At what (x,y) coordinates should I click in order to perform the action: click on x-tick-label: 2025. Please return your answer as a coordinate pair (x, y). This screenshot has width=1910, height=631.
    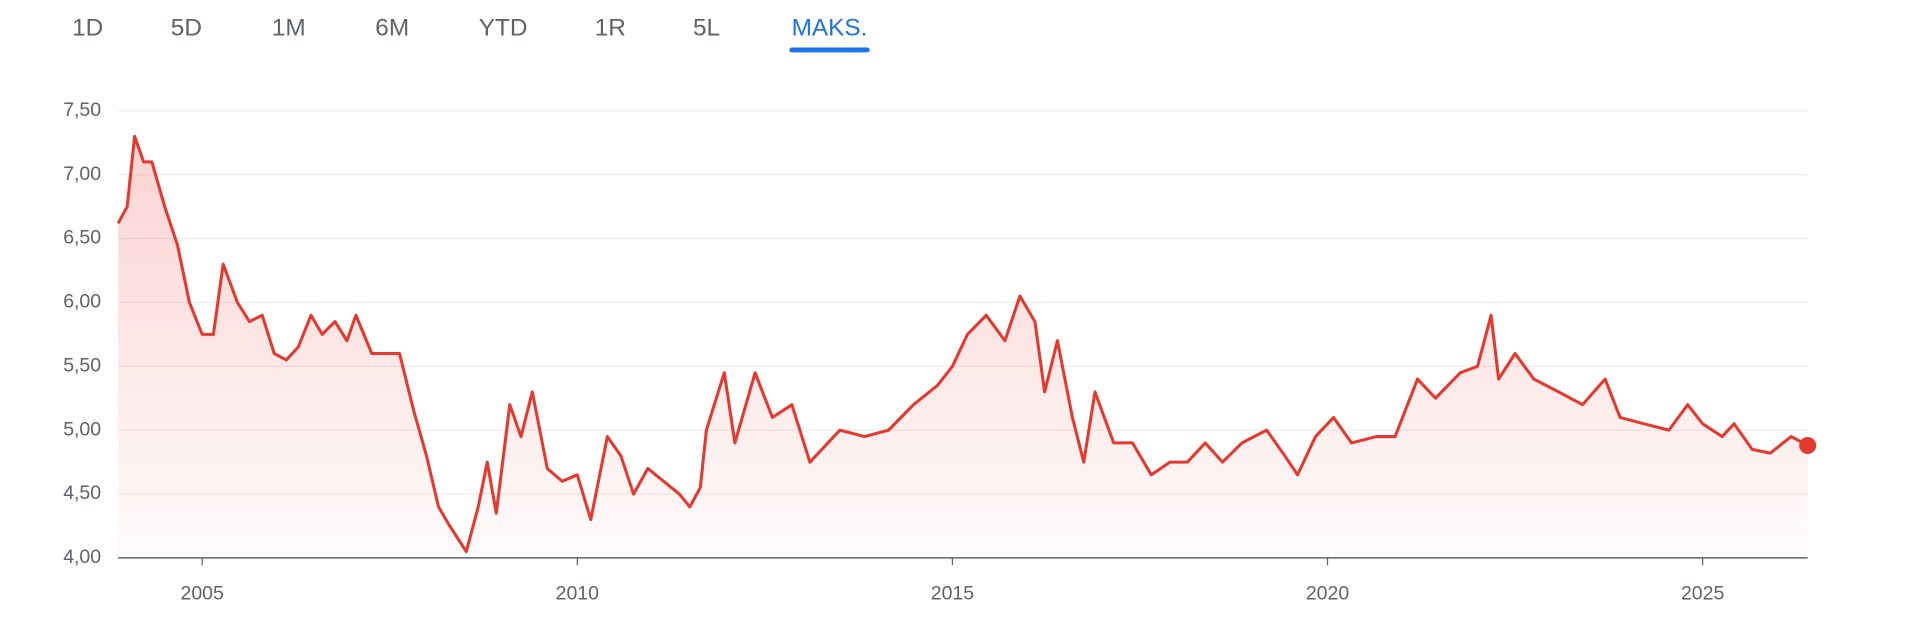
    Looking at the image, I should click on (1702, 594).